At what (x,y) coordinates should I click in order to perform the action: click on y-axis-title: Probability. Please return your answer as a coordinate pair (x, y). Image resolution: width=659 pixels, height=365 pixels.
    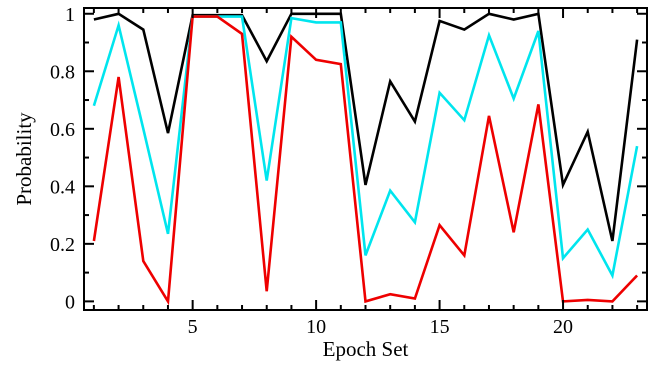
    Looking at the image, I should click on (24, 159).